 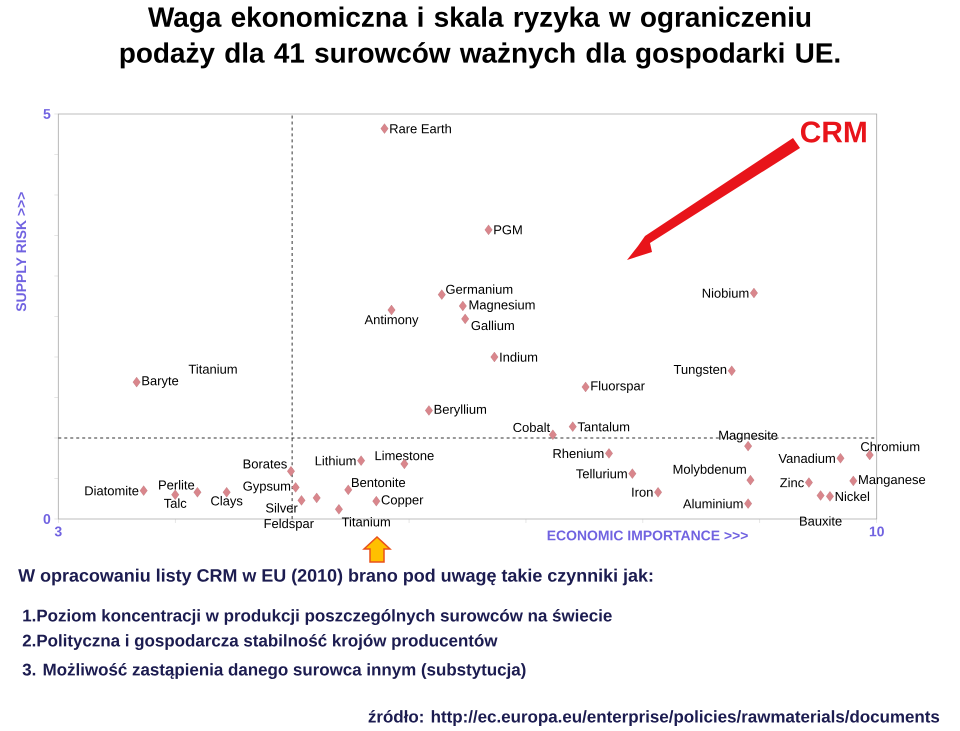 What do you see at coordinates (642, 492) in the screenshot?
I see `data-label: Iron` at bounding box center [642, 492].